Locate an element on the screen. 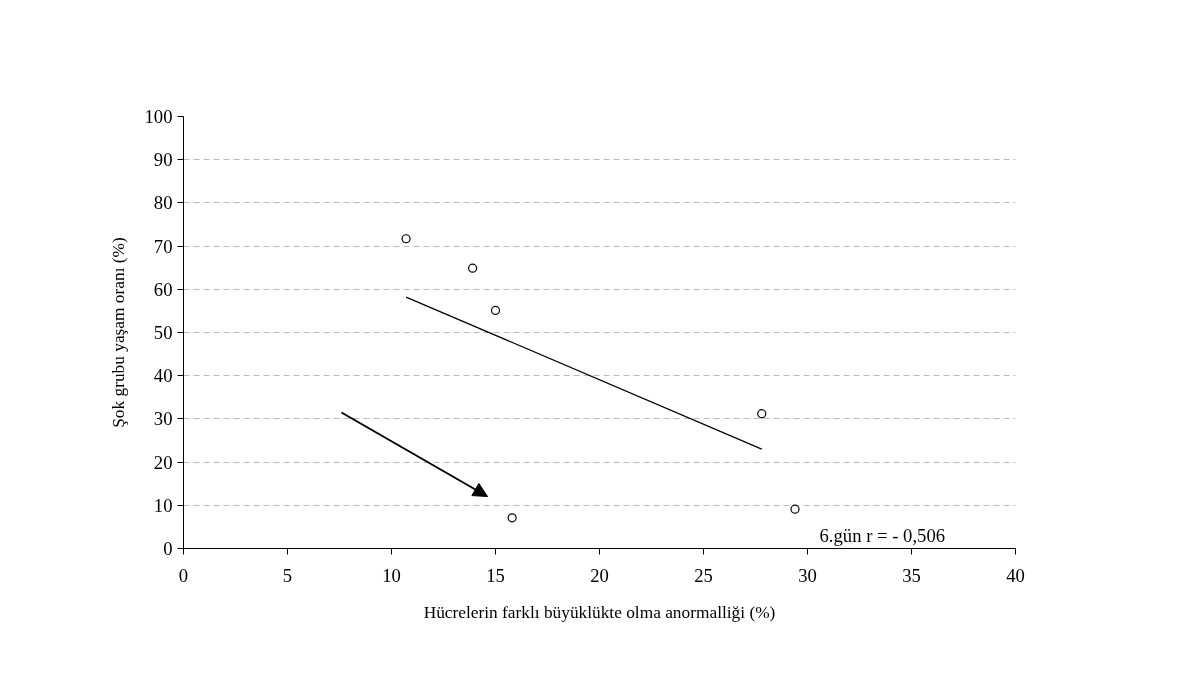 The width and height of the screenshot is (1187, 686). y-tick-label: 30 is located at coordinates (163, 419).